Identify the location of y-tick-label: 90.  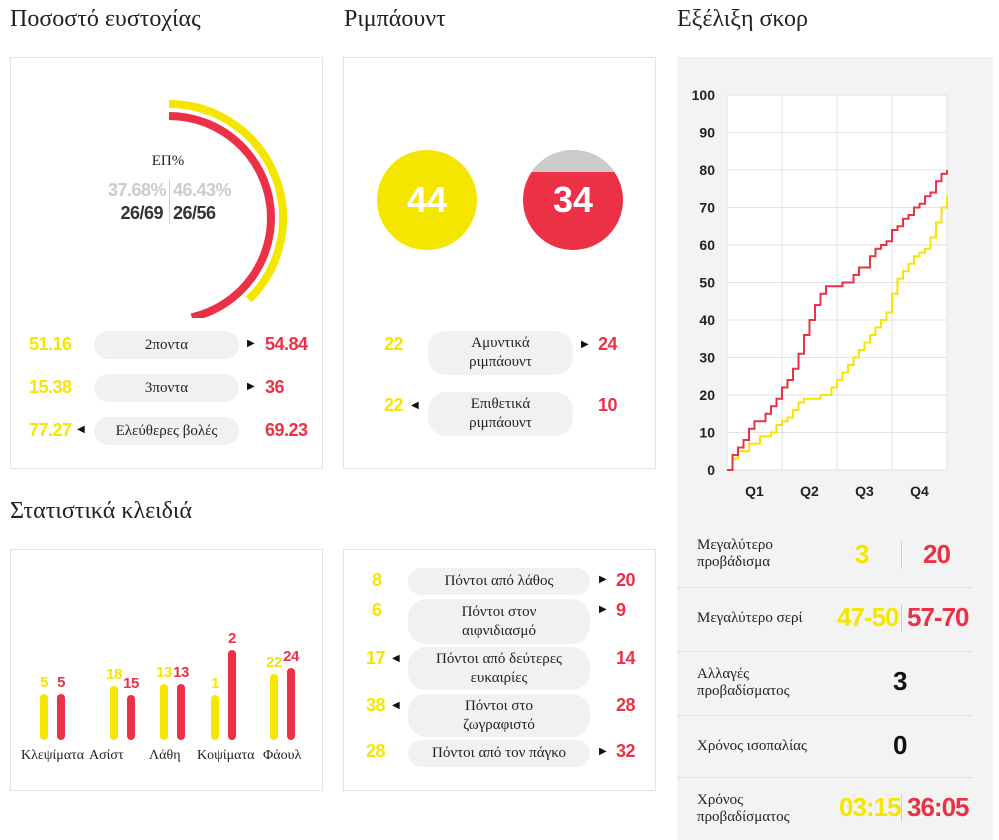
(707, 133).